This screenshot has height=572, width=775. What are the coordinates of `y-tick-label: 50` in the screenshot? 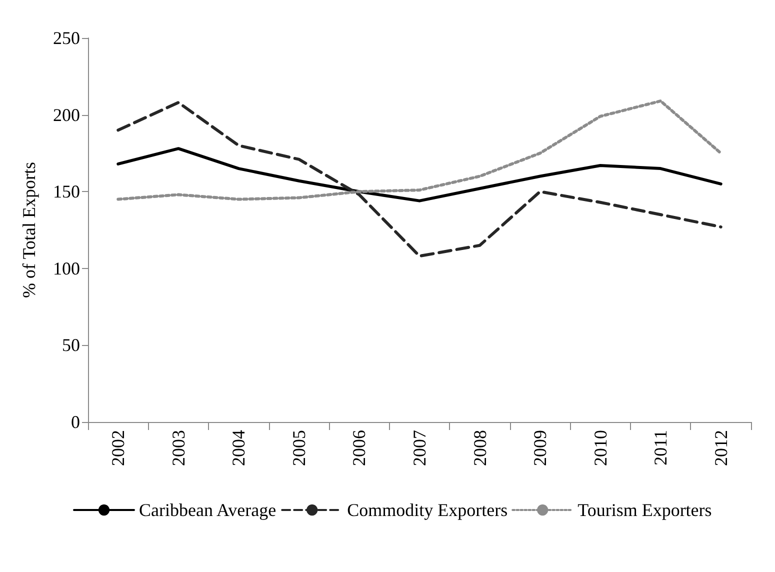 It's located at (71, 345).